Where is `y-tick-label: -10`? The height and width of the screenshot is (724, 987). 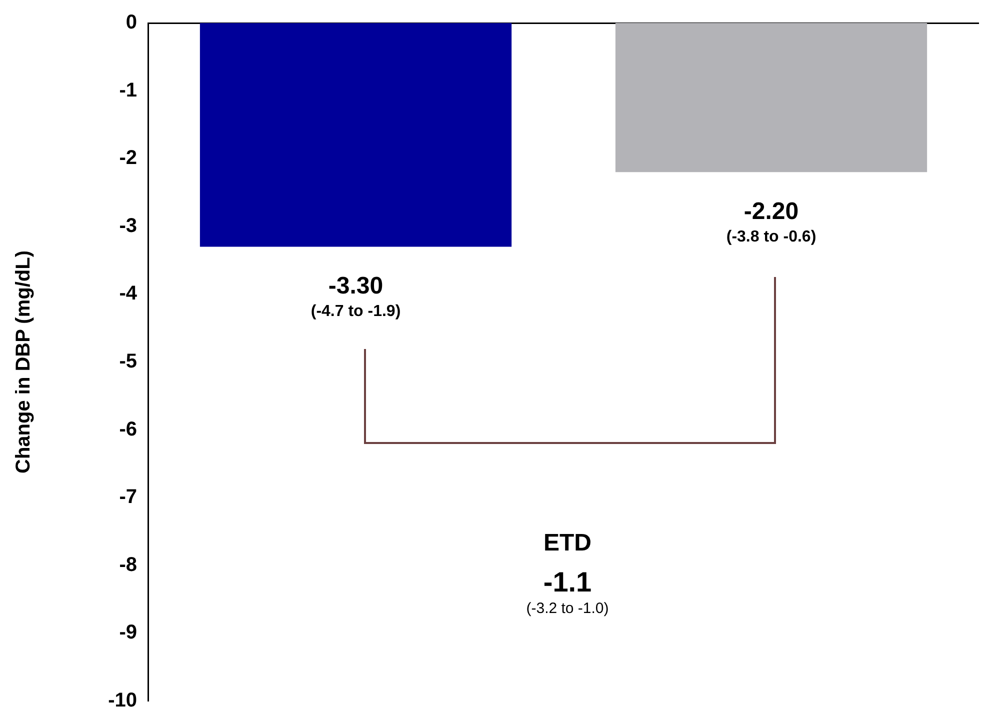
y-tick-label: -10 is located at coordinates (122, 701).